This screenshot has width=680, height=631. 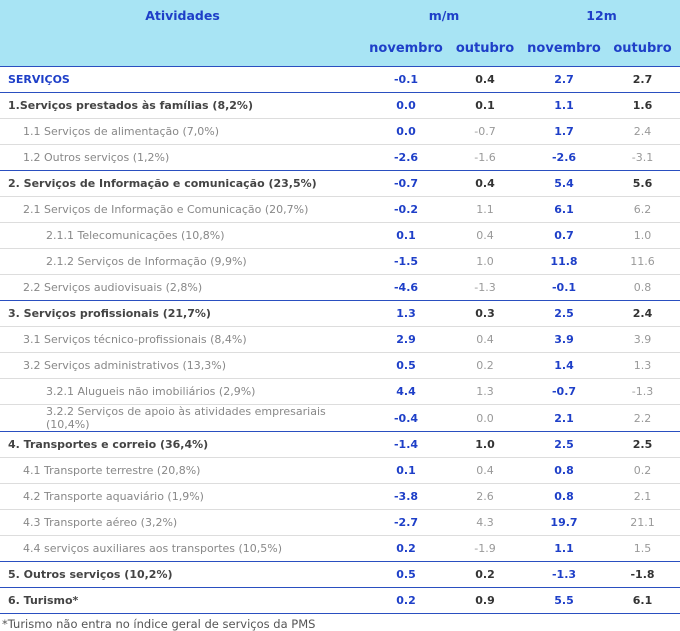 I want to click on cell-value: -2.7, so click(x=406, y=522).